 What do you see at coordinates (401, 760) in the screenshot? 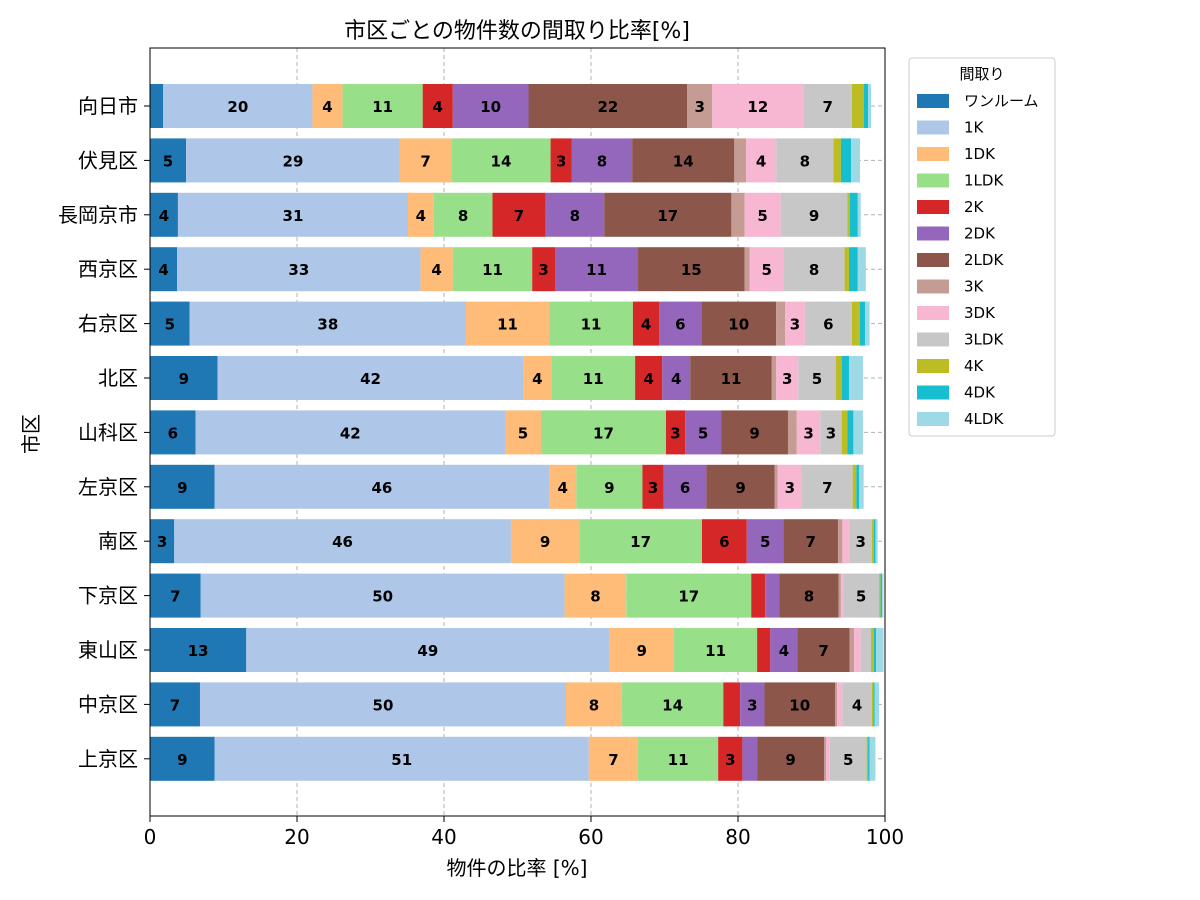
I see `bar-value-label: 51` at bounding box center [401, 760].